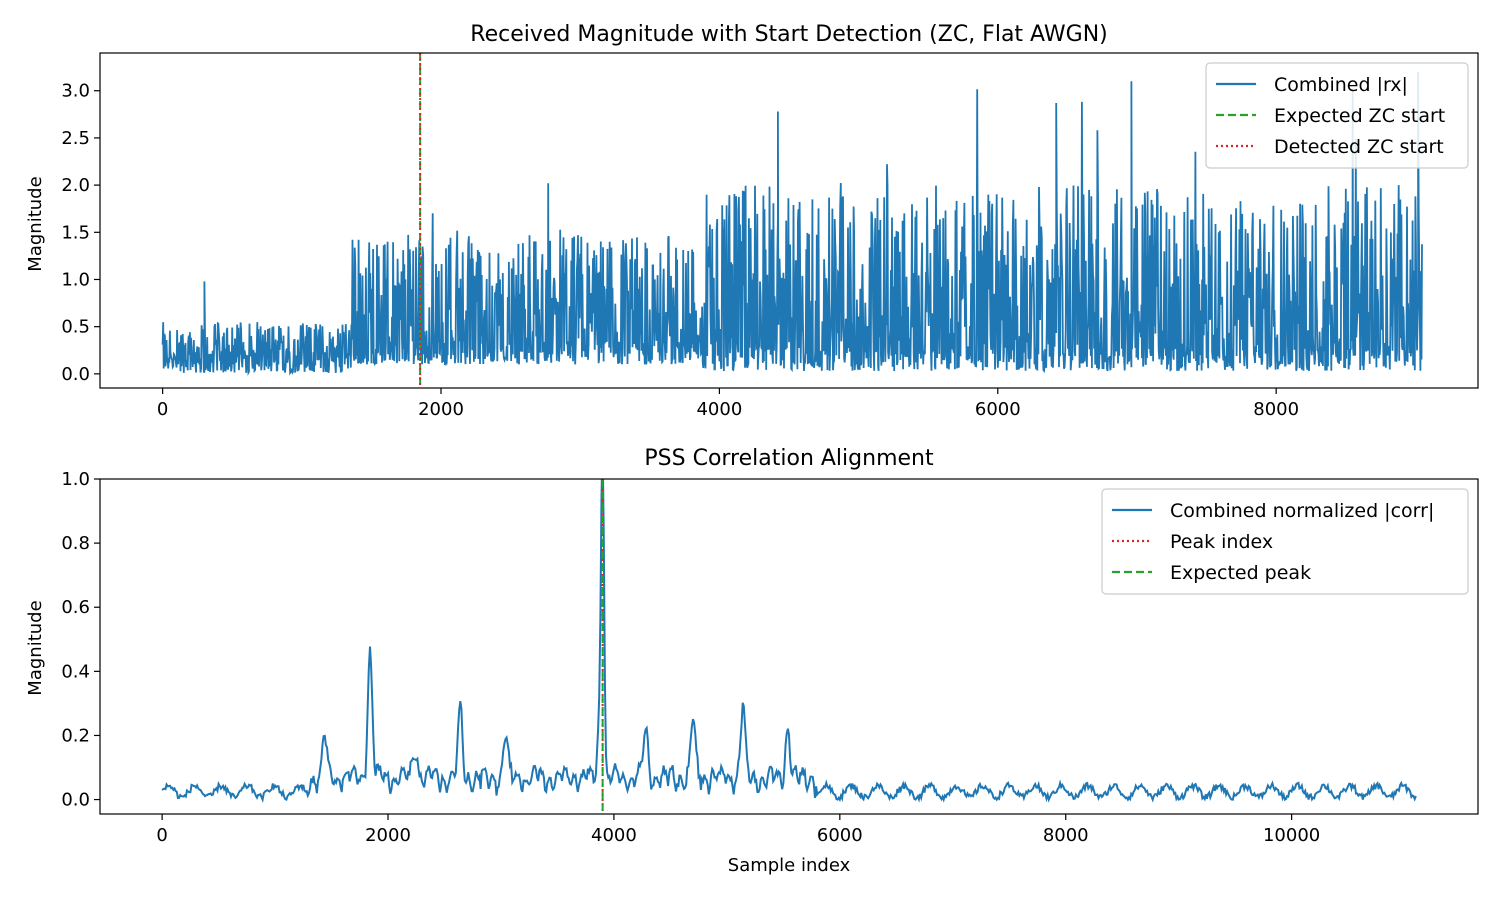 The width and height of the screenshot is (1500, 900). I want to click on y-tick-label: 0.5, so click(75, 327).